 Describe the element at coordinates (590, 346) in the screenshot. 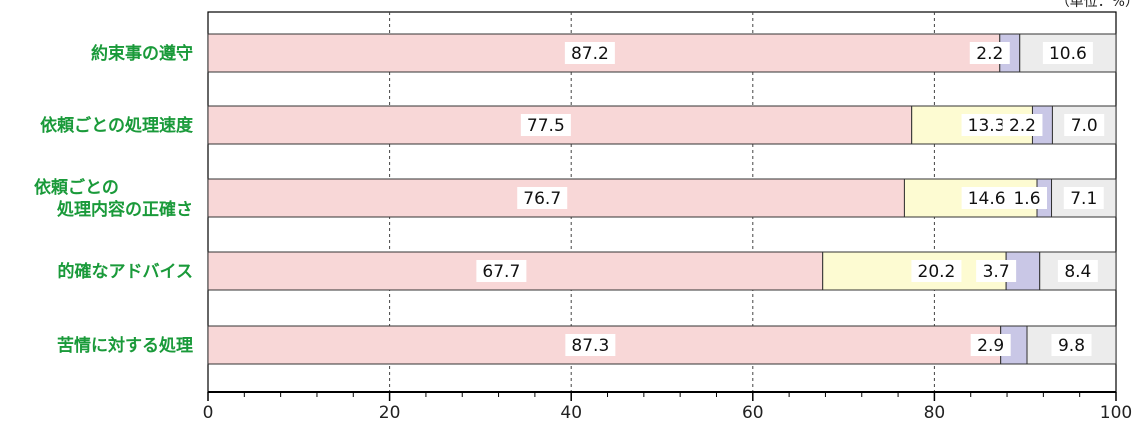

I see `value-label: 87.3` at that location.